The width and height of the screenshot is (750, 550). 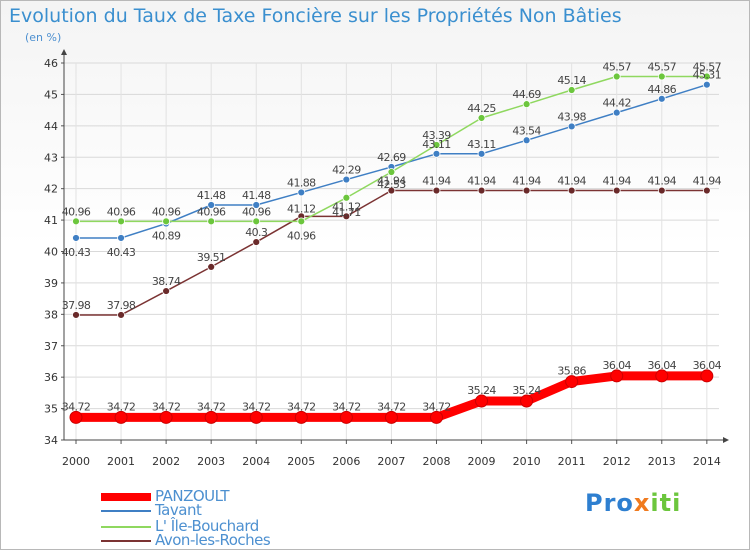 What do you see at coordinates (527, 461) in the screenshot?
I see `x-tick-label: 2010` at bounding box center [527, 461].